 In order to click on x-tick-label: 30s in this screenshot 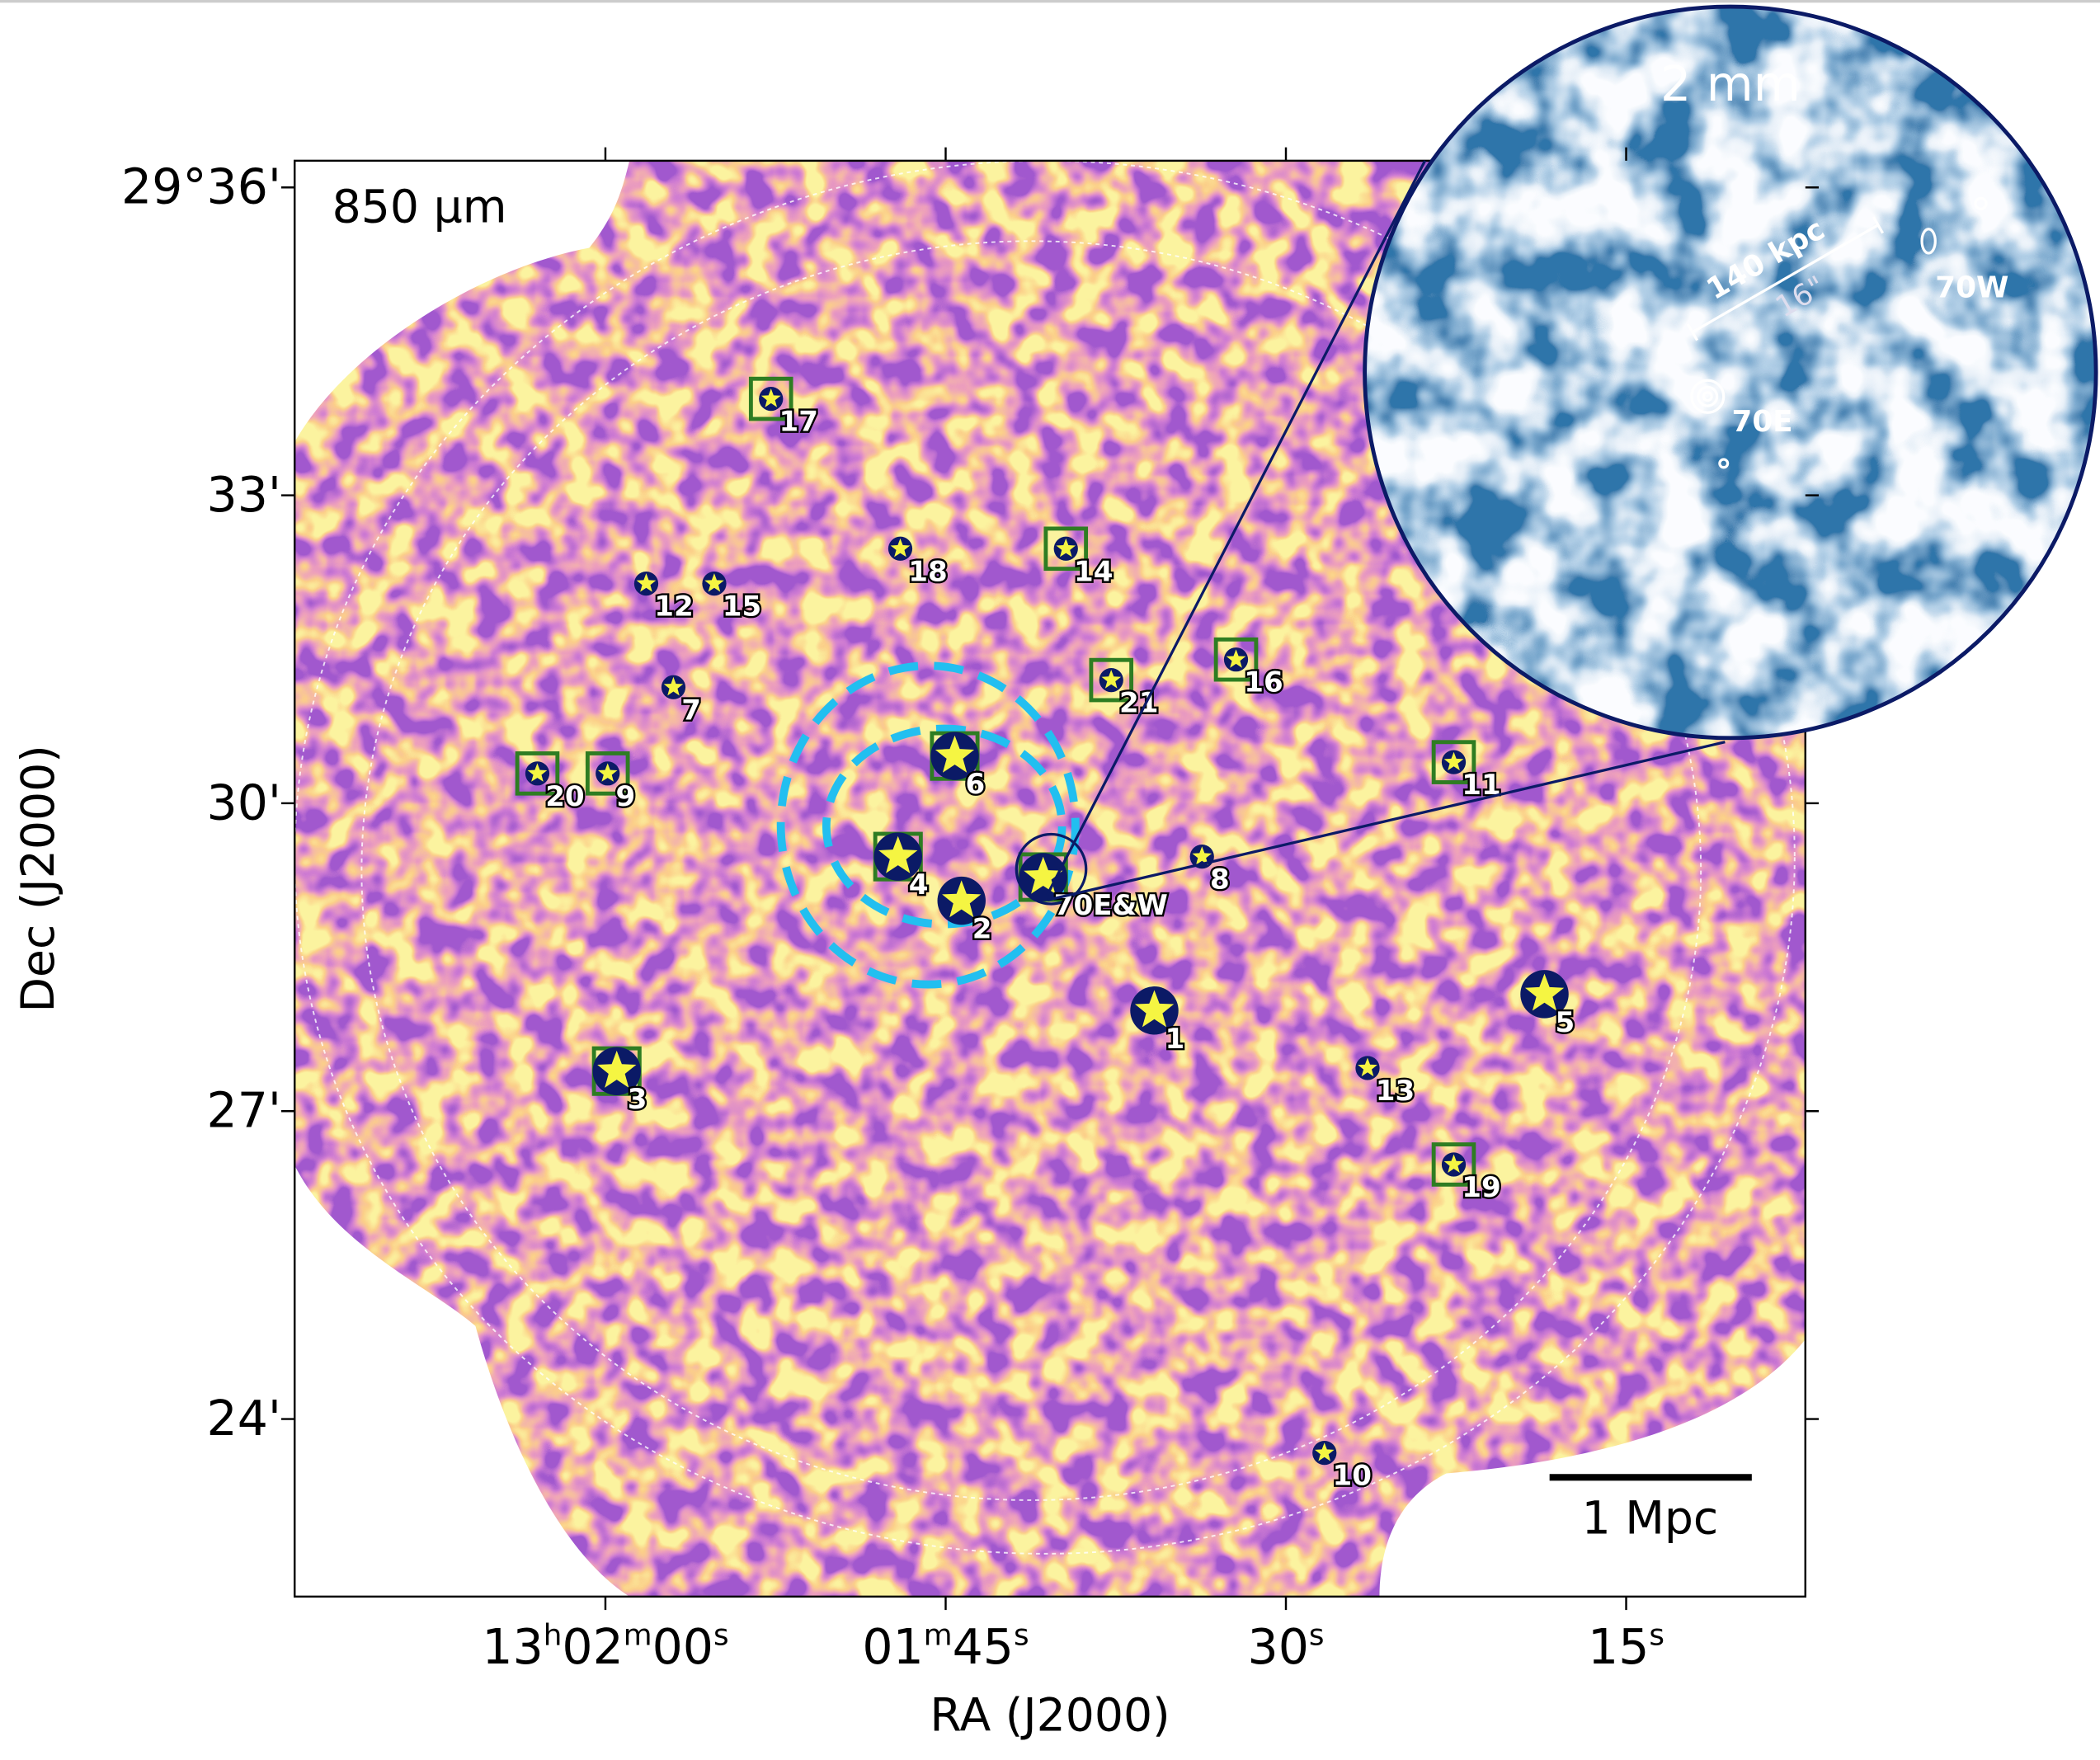, I will do `click(1286, 1646)`.